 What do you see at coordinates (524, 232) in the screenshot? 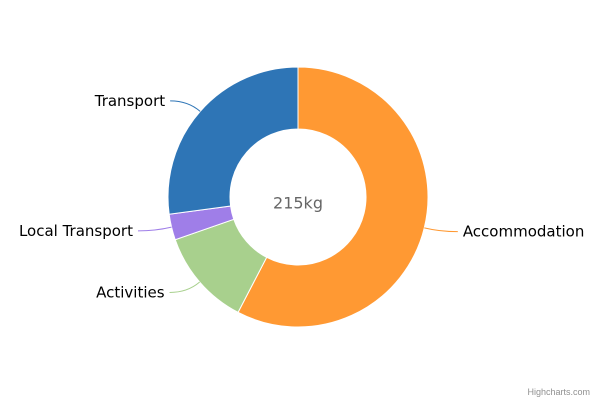
I see `data-label-accommodation: Accommodation` at bounding box center [524, 232].